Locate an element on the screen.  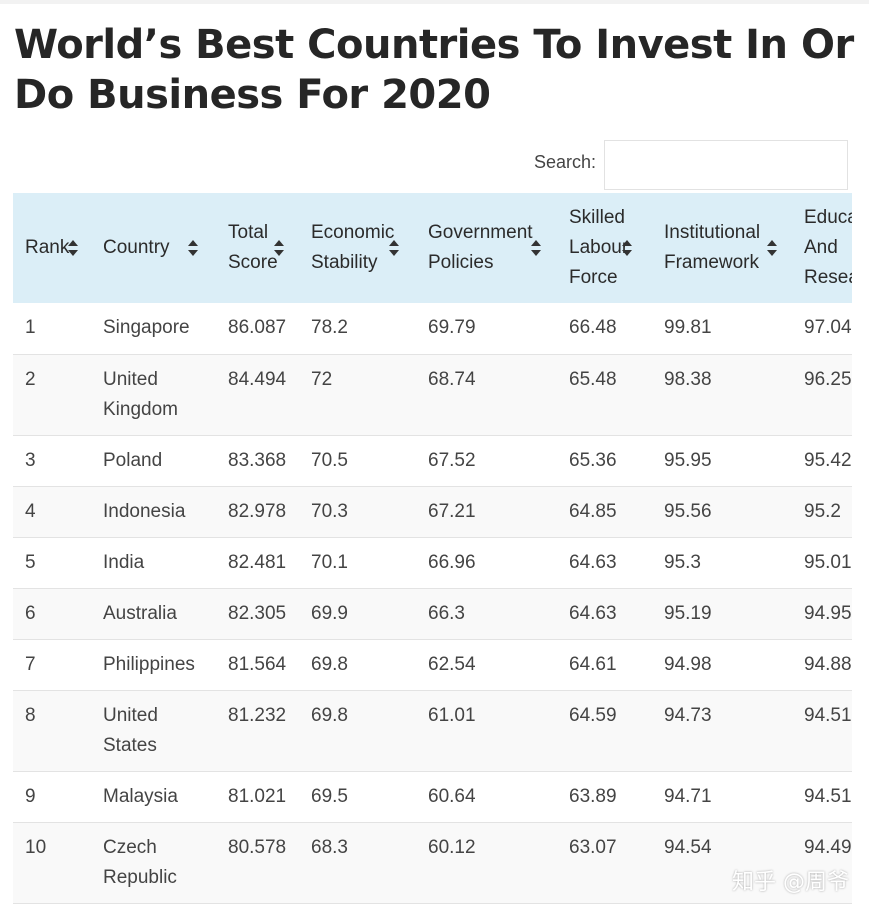
column-header-country: Country is located at coordinates (153, 248).